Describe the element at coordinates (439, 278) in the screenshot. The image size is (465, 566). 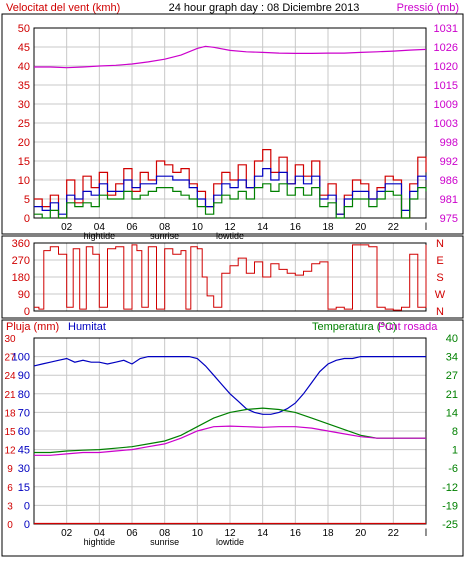
I see `compass-tick-label: S` at that location.